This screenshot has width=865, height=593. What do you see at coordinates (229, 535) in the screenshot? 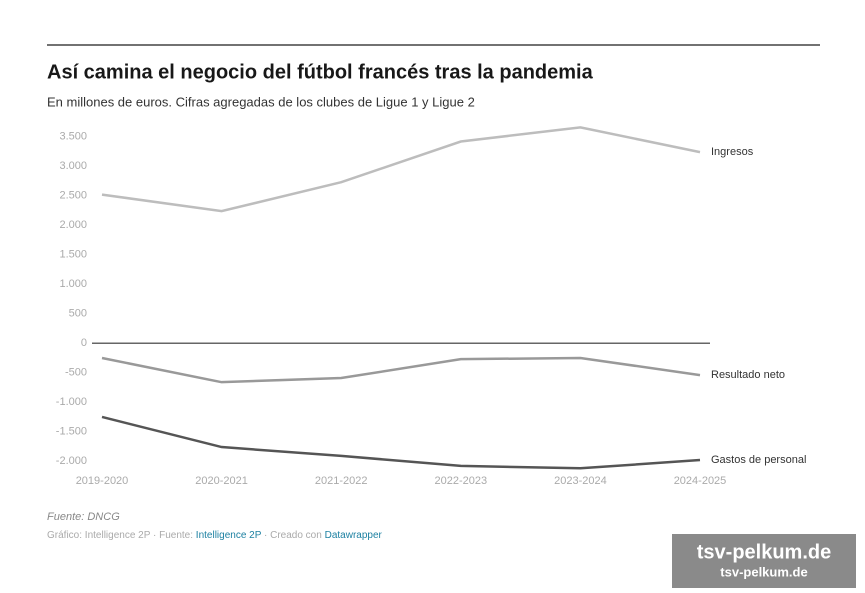
I see `credit-link: Intelligence 2P` at bounding box center [229, 535].